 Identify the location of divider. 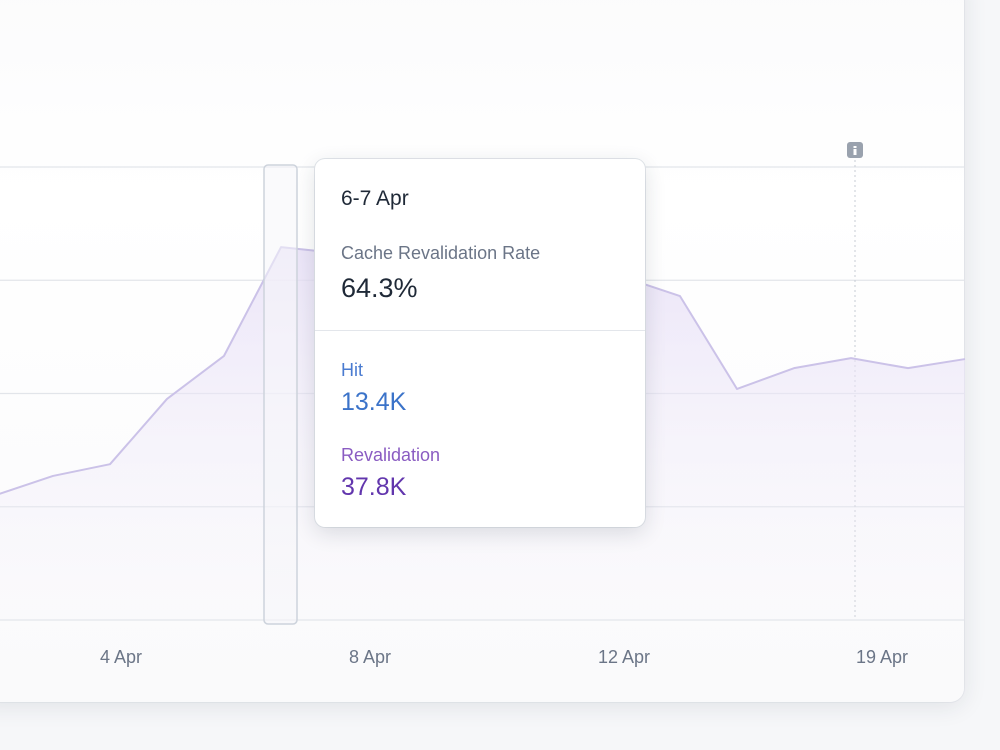
(480, 330).